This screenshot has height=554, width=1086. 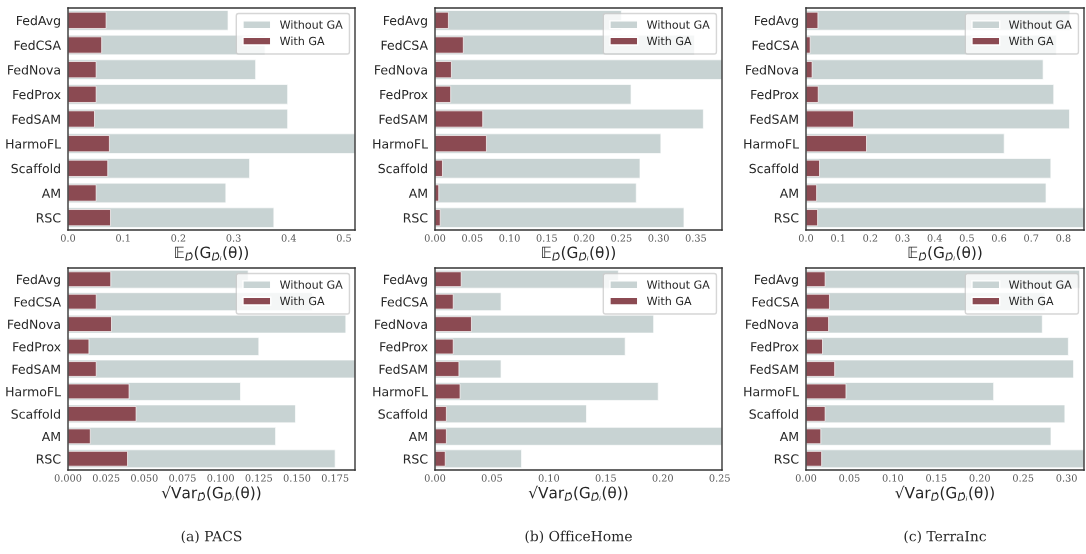 I want to click on x-tick-label: 0.125, so click(x=258, y=478).